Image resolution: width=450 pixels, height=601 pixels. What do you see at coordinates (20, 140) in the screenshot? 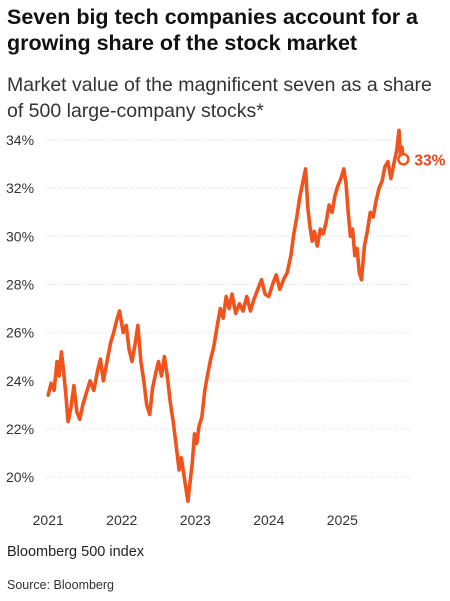
I see `y-tick-label: 34%` at bounding box center [20, 140].